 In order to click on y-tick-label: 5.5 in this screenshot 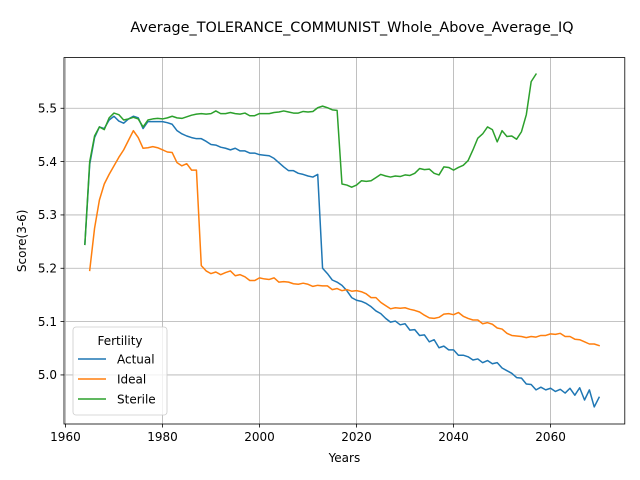, I will do `click(47, 109)`.